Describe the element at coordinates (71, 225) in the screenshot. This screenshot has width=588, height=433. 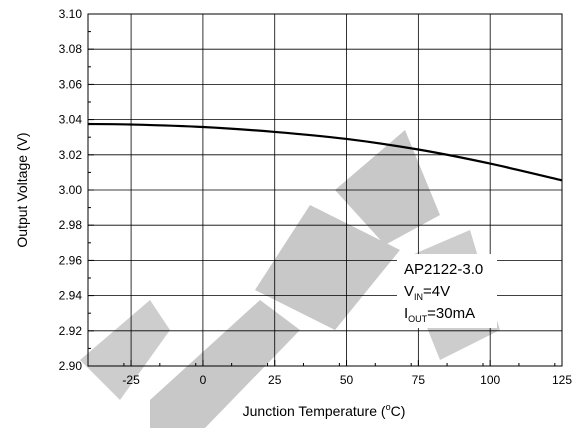
I see `y-tick-label: 2.98` at that location.